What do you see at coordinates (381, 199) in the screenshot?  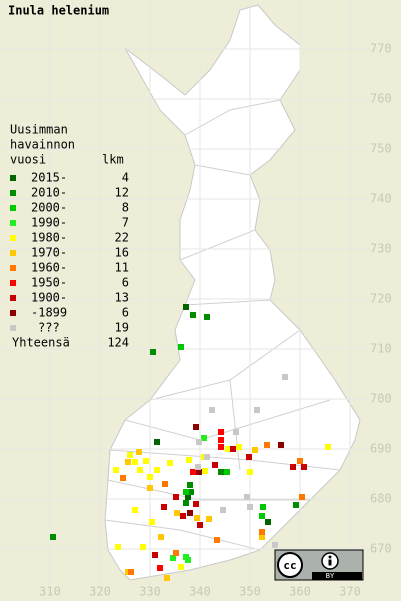 I see `y-axis-label: 740` at bounding box center [381, 199].